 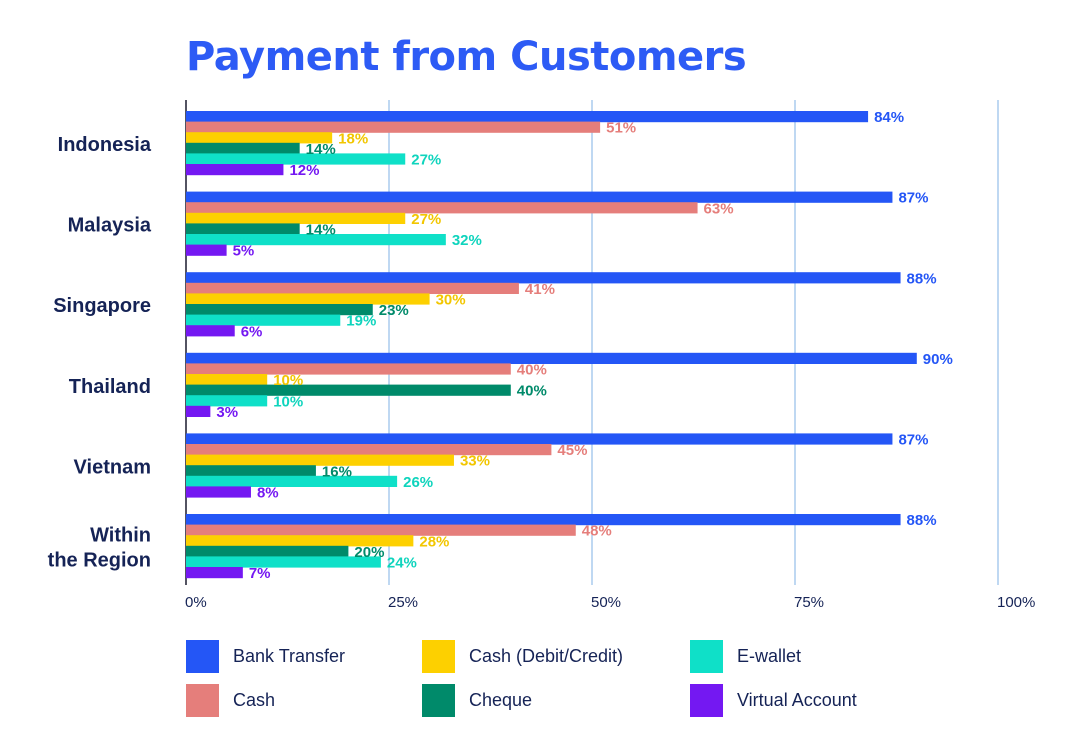 I want to click on category-label-malaysia: Malaysia, so click(x=110, y=226).